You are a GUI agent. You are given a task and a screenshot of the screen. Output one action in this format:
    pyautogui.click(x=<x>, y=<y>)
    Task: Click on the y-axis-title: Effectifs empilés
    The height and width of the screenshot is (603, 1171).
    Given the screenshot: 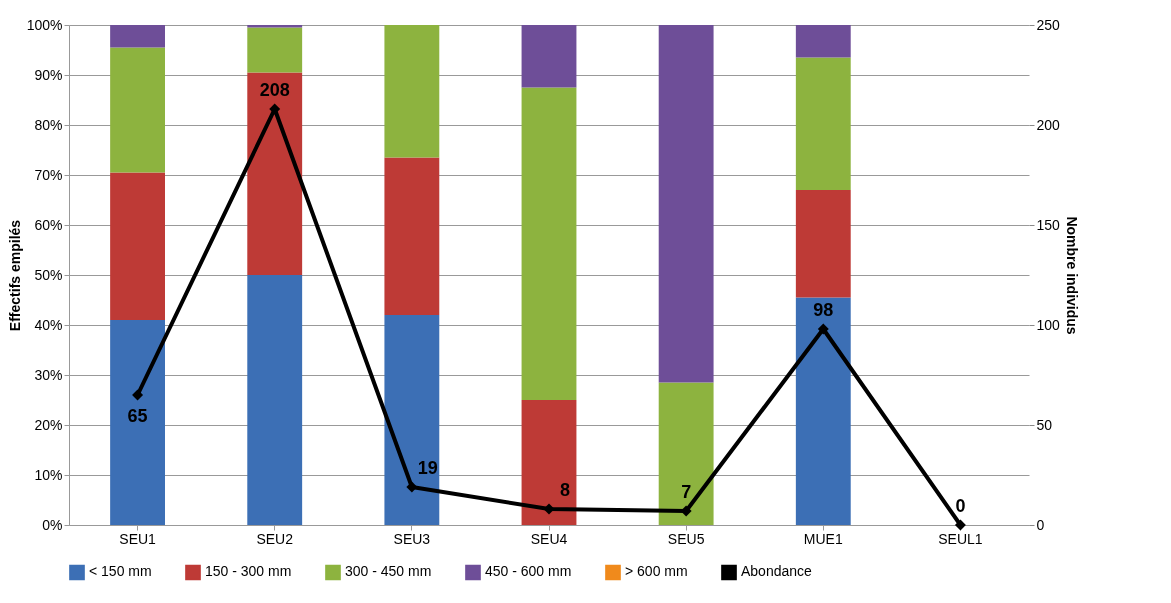 What is the action you would take?
    pyautogui.click(x=14, y=275)
    